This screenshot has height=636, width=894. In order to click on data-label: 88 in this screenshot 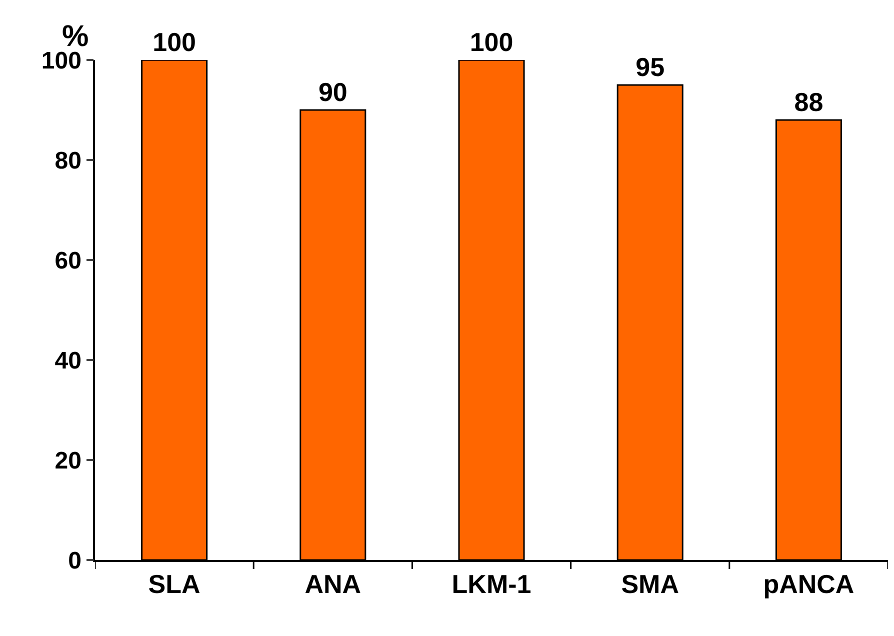, I will do `click(809, 102)`.